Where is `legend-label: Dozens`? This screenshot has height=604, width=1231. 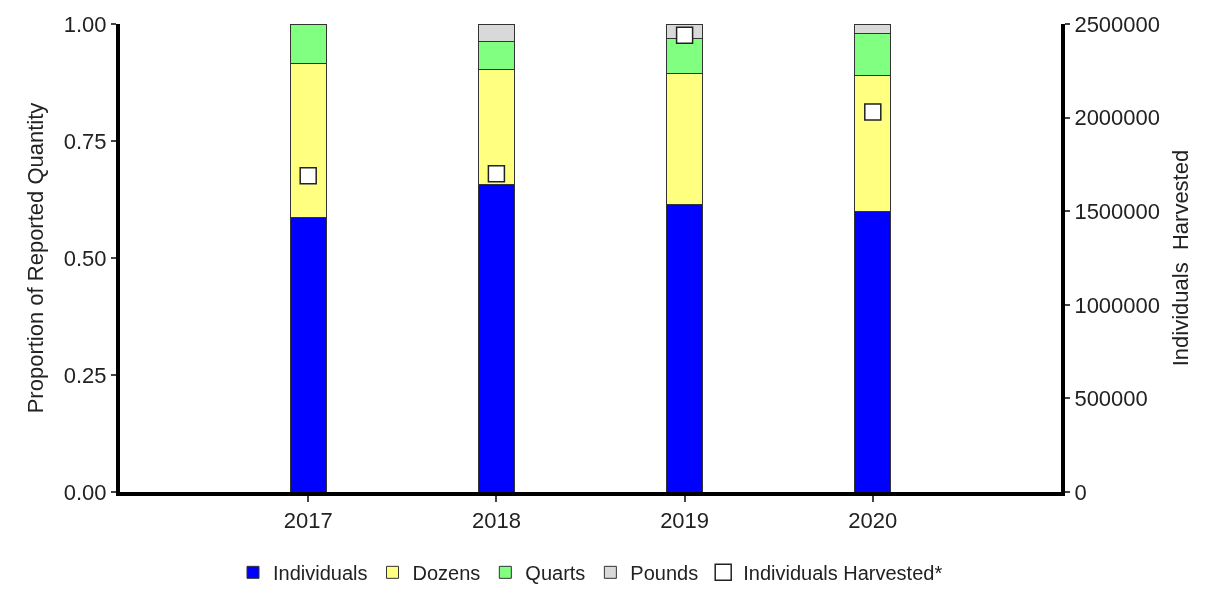
legend-label: Dozens is located at coordinates (446, 573).